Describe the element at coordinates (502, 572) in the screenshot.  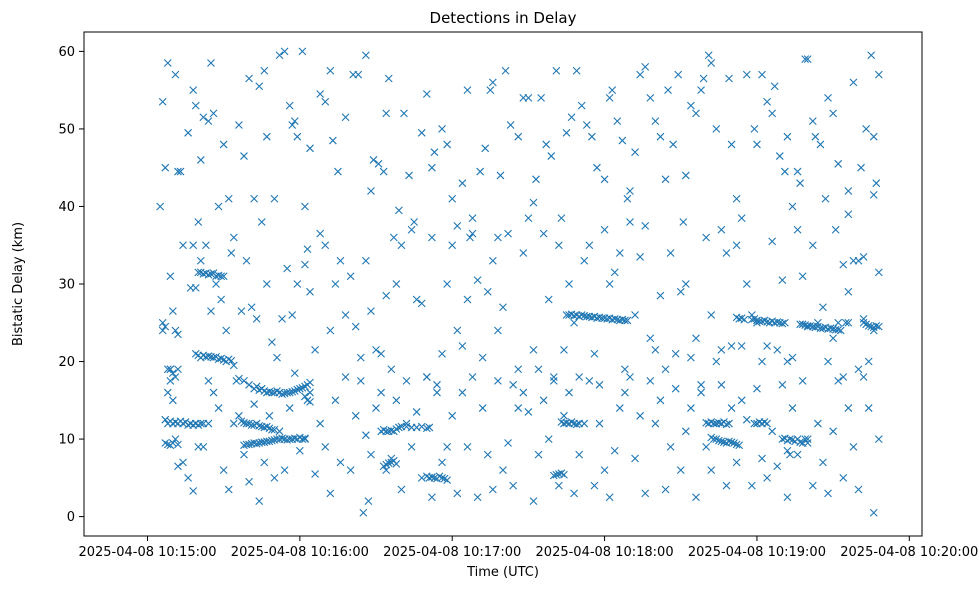
I see `x-axis-title: Time (UTC)` at that location.